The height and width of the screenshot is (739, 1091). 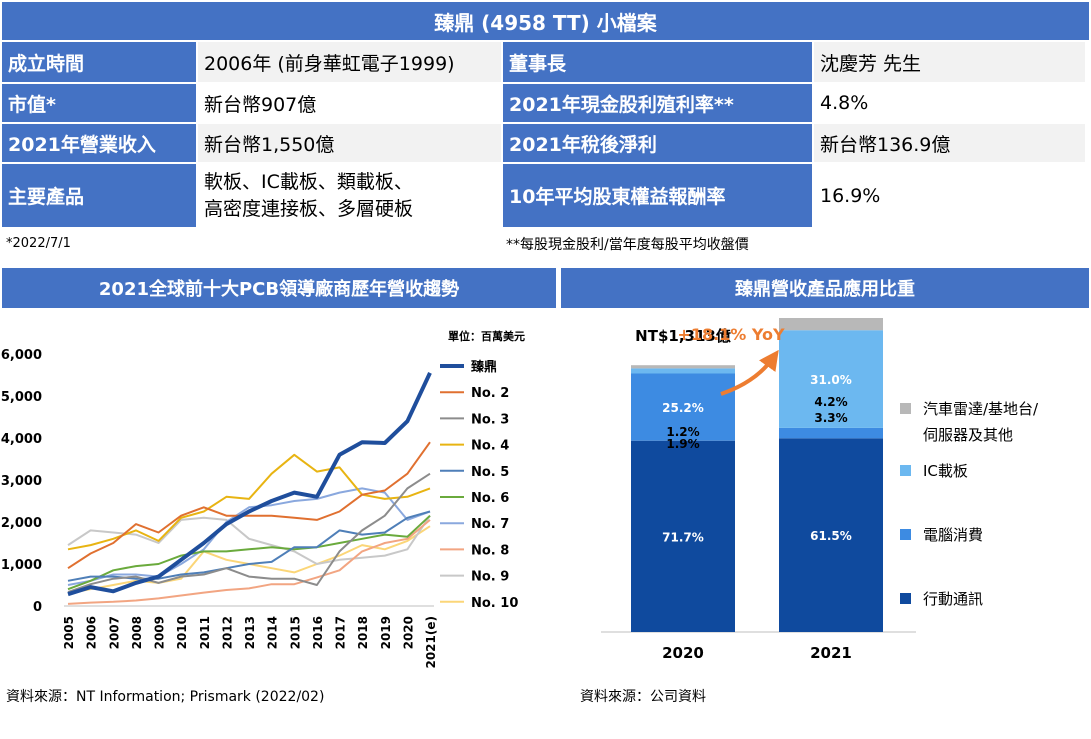 I want to click on bar-value-label: 31.0%, so click(x=831, y=380).